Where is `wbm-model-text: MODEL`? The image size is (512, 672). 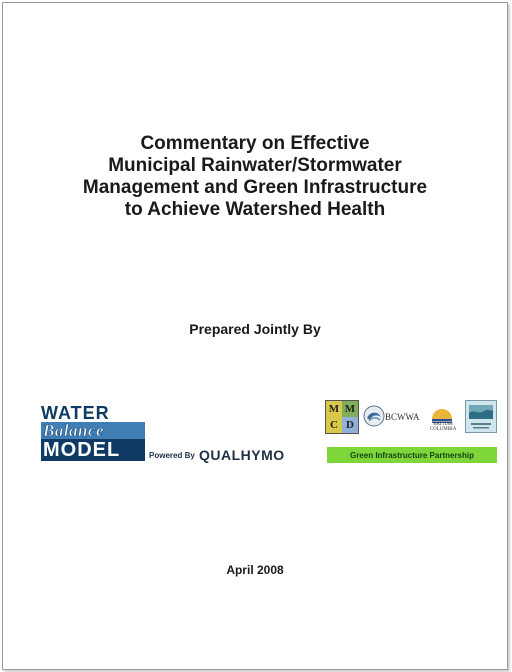
wbm-model-text: MODEL is located at coordinates (93, 450).